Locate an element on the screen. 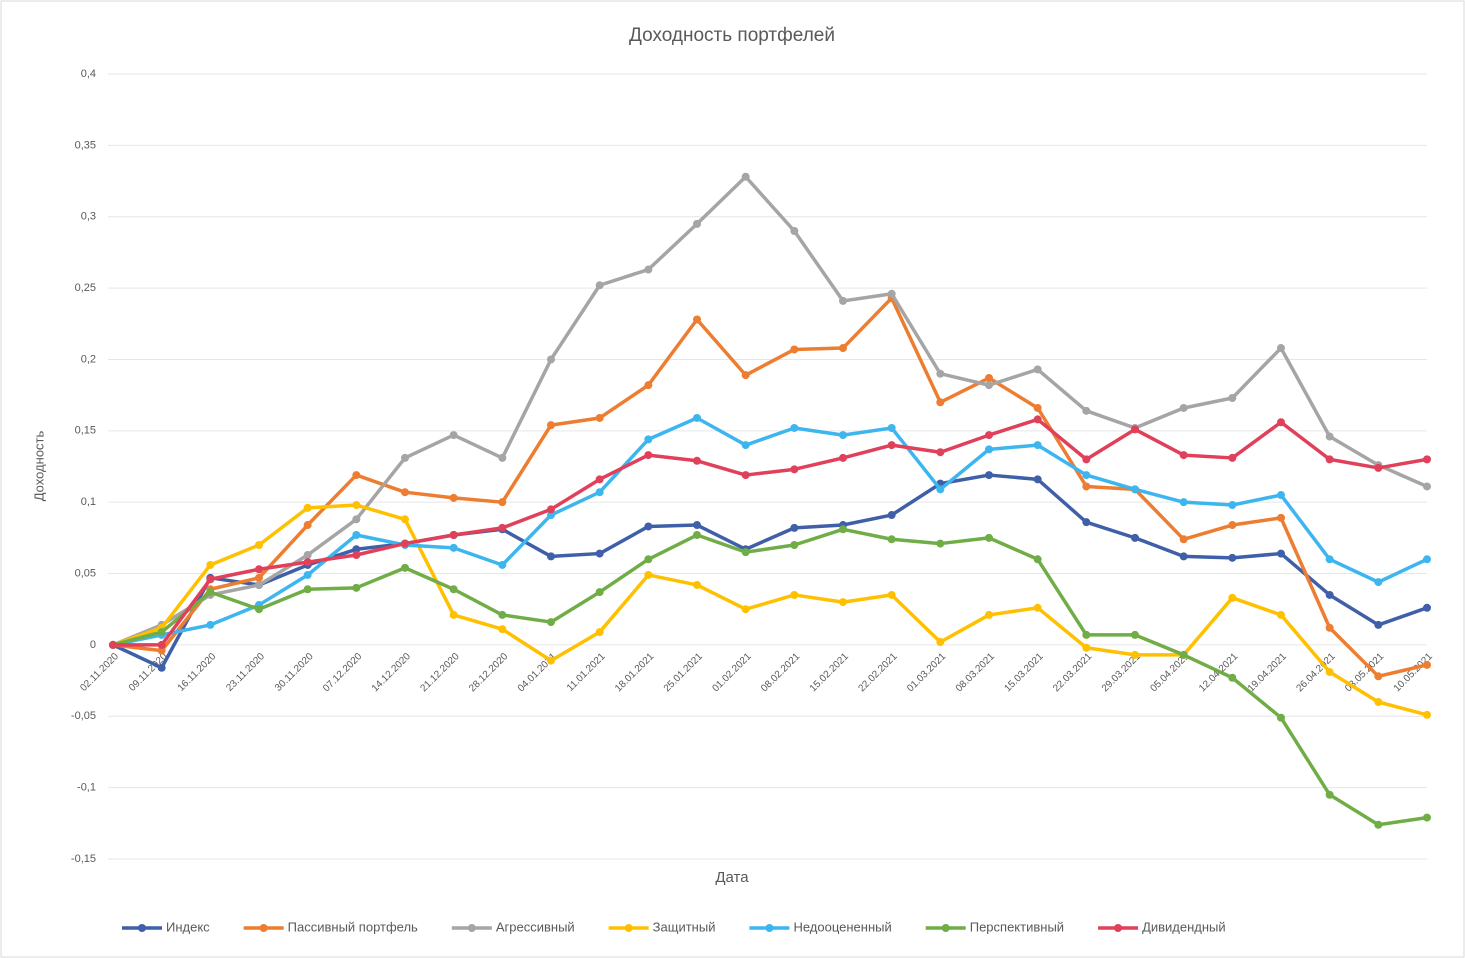 The width and height of the screenshot is (1465, 958). legend-label: Недооцененный is located at coordinates (842, 926).